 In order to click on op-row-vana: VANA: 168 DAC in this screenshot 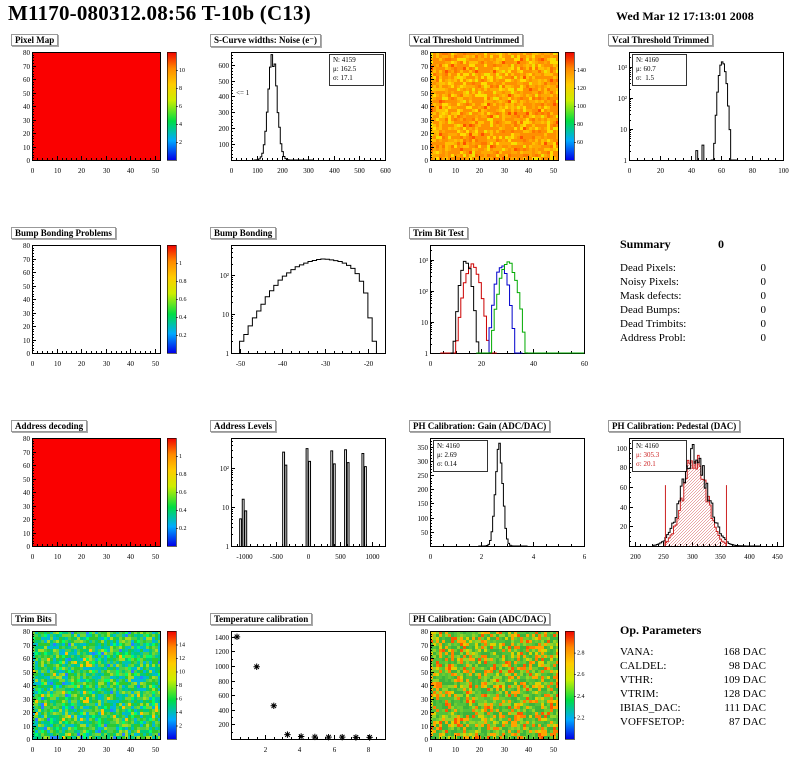, I will do `click(693, 652)`.